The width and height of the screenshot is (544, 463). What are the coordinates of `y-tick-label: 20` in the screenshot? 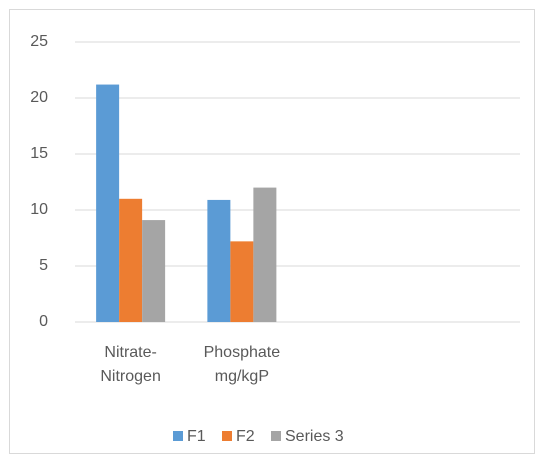 It's located at (39, 97).